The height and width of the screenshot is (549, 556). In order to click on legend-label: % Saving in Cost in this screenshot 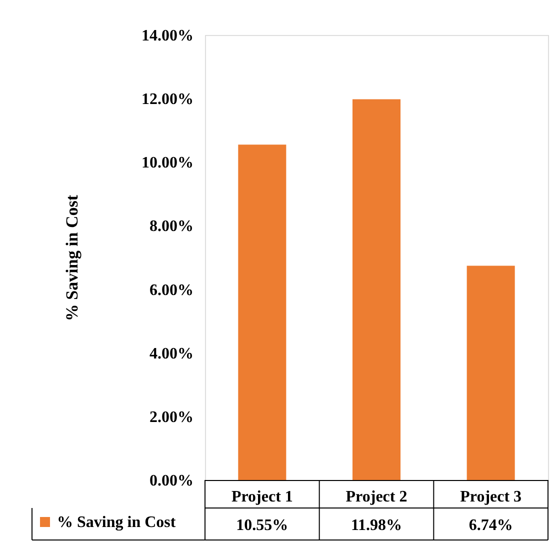, I will do `click(116, 522)`.